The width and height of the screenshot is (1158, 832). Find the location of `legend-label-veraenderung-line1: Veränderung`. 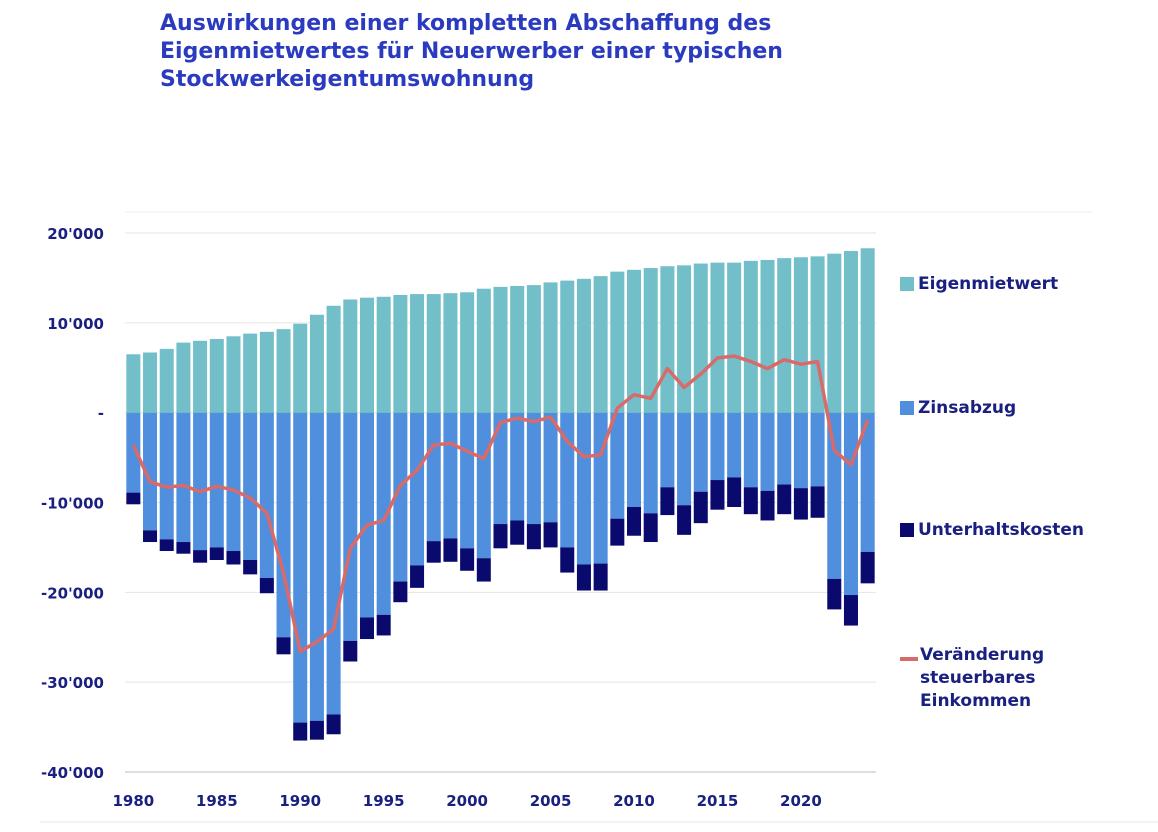

legend-label-veraenderung-line1: Veränderung is located at coordinates (982, 655).